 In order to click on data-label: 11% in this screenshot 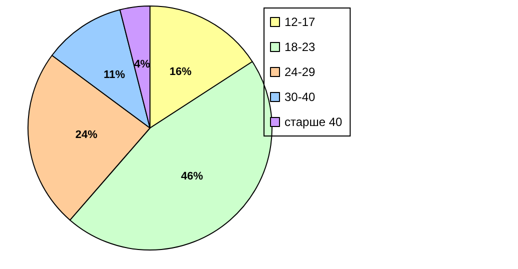, I will do `click(115, 74)`.